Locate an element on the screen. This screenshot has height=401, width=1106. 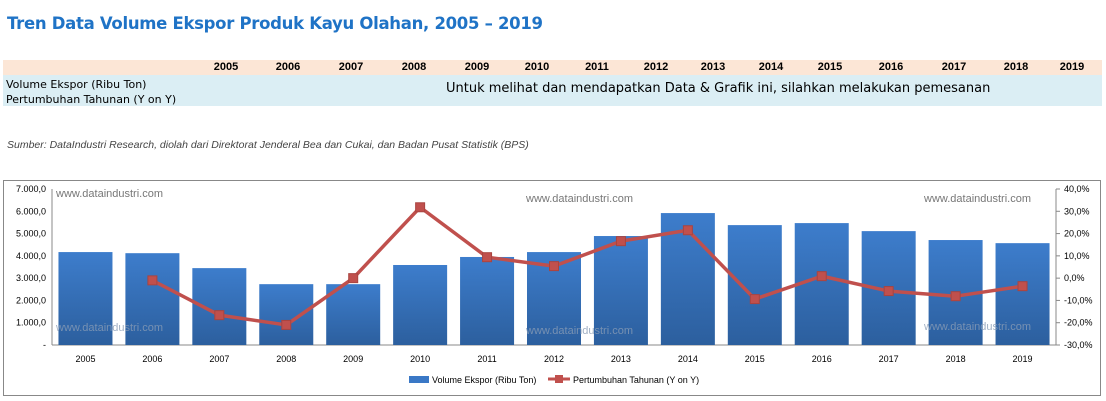
table-year-header: 2016 is located at coordinates (891, 67).